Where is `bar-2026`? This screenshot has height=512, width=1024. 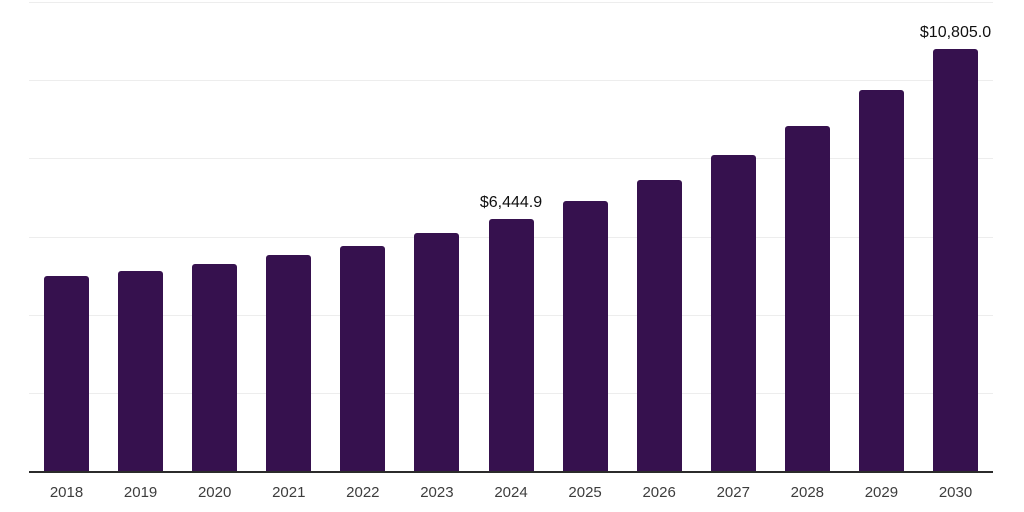
bar-2026 is located at coordinates (659, 325).